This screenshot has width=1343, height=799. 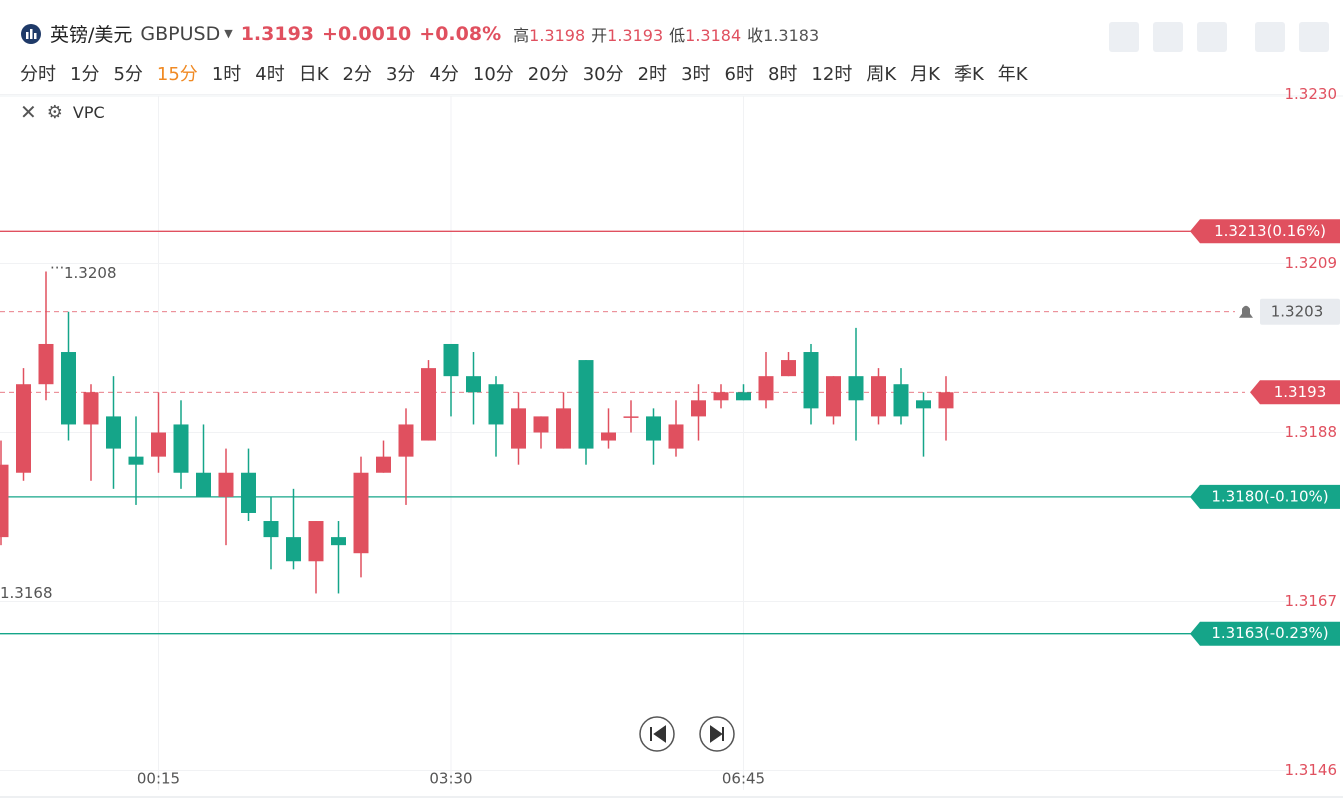 What do you see at coordinates (1012, 74) in the screenshot?
I see `timeframe-tab: 年K` at bounding box center [1012, 74].